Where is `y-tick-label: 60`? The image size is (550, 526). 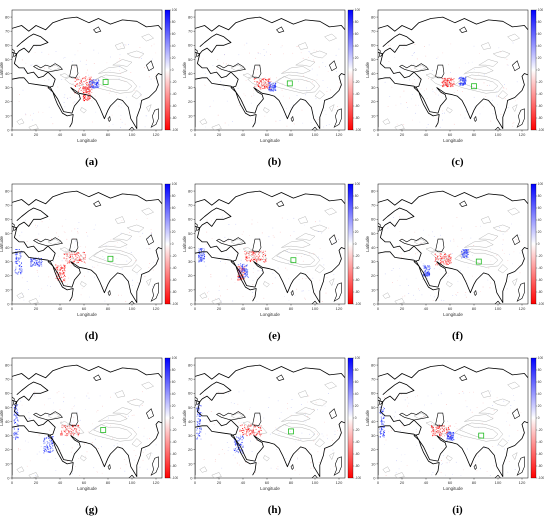
y-tick-label: 60 is located at coordinates (373, 219).